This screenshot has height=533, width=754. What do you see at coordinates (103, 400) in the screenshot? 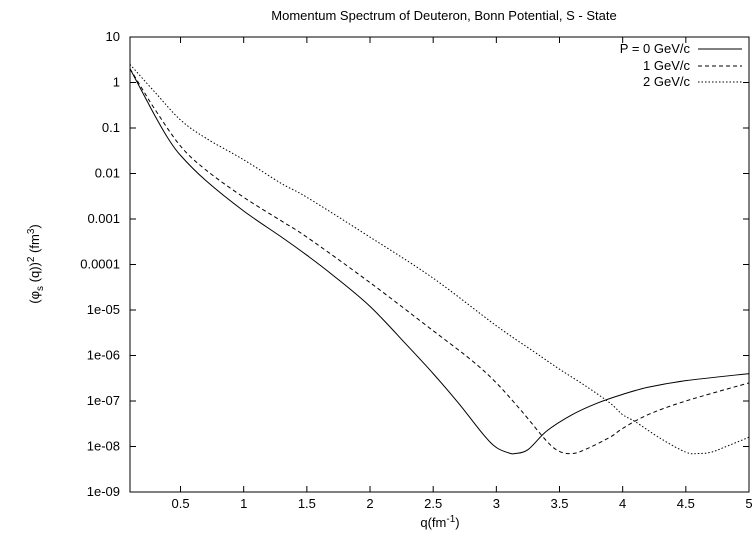
I see `y-tick-label: 1e-07` at bounding box center [103, 400].